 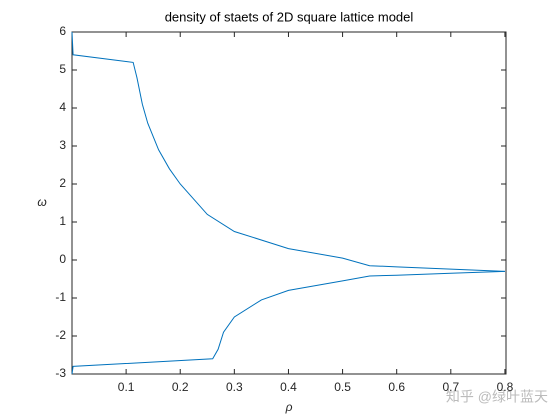 What do you see at coordinates (288, 387) in the screenshot?
I see `x-tick-label: 0.4` at bounding box center [288, 387].